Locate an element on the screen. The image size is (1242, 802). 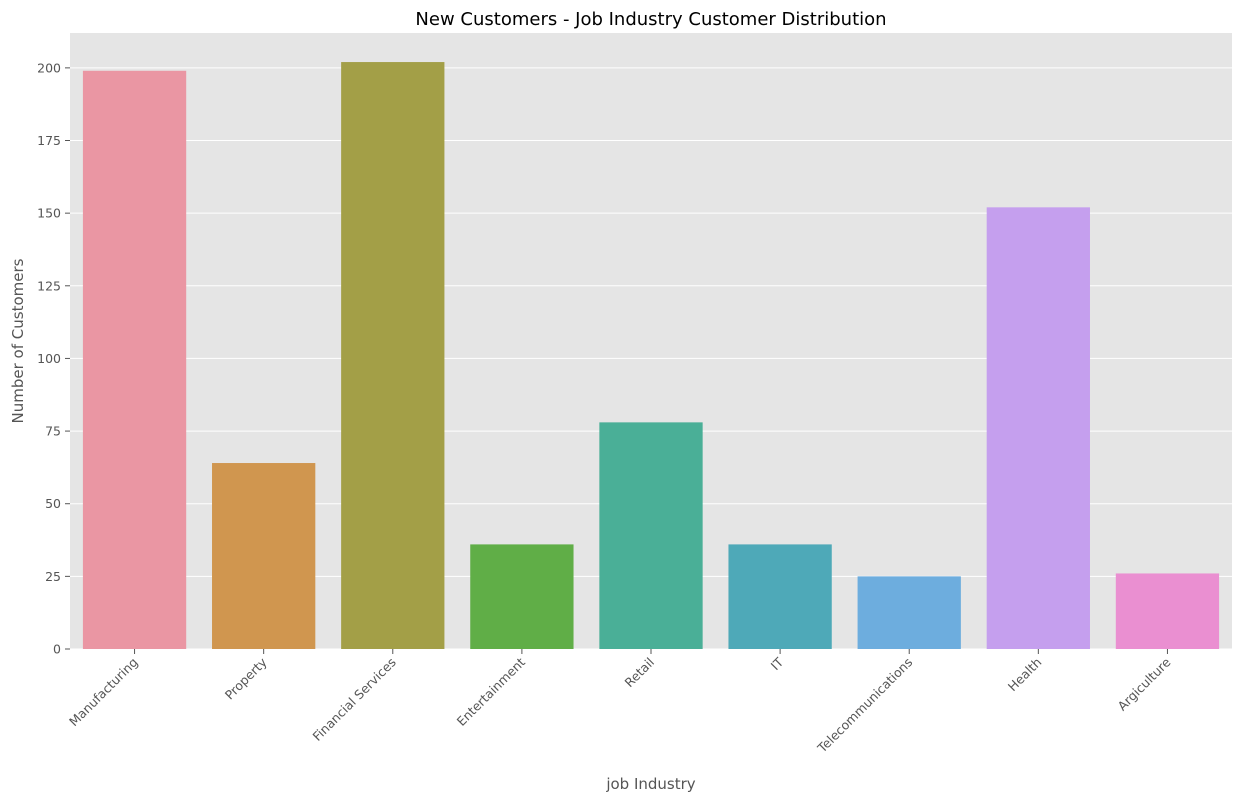
y-tick-label: 75 is located at coordinates (53, 431).